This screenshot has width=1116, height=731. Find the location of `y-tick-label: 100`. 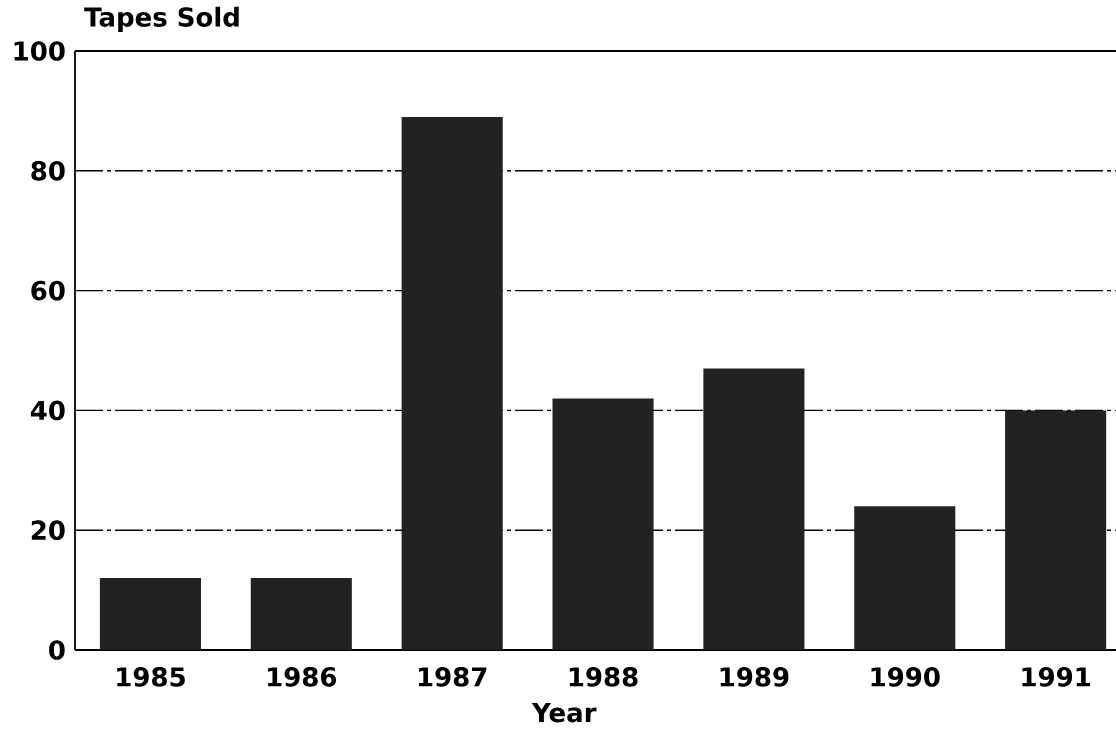

y-tick-label: 100 is located at coordinates (39, 51).